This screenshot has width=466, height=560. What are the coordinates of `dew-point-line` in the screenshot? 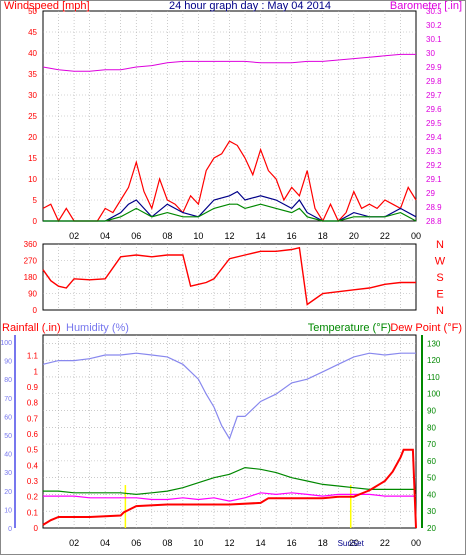 It's located at (229, 497).